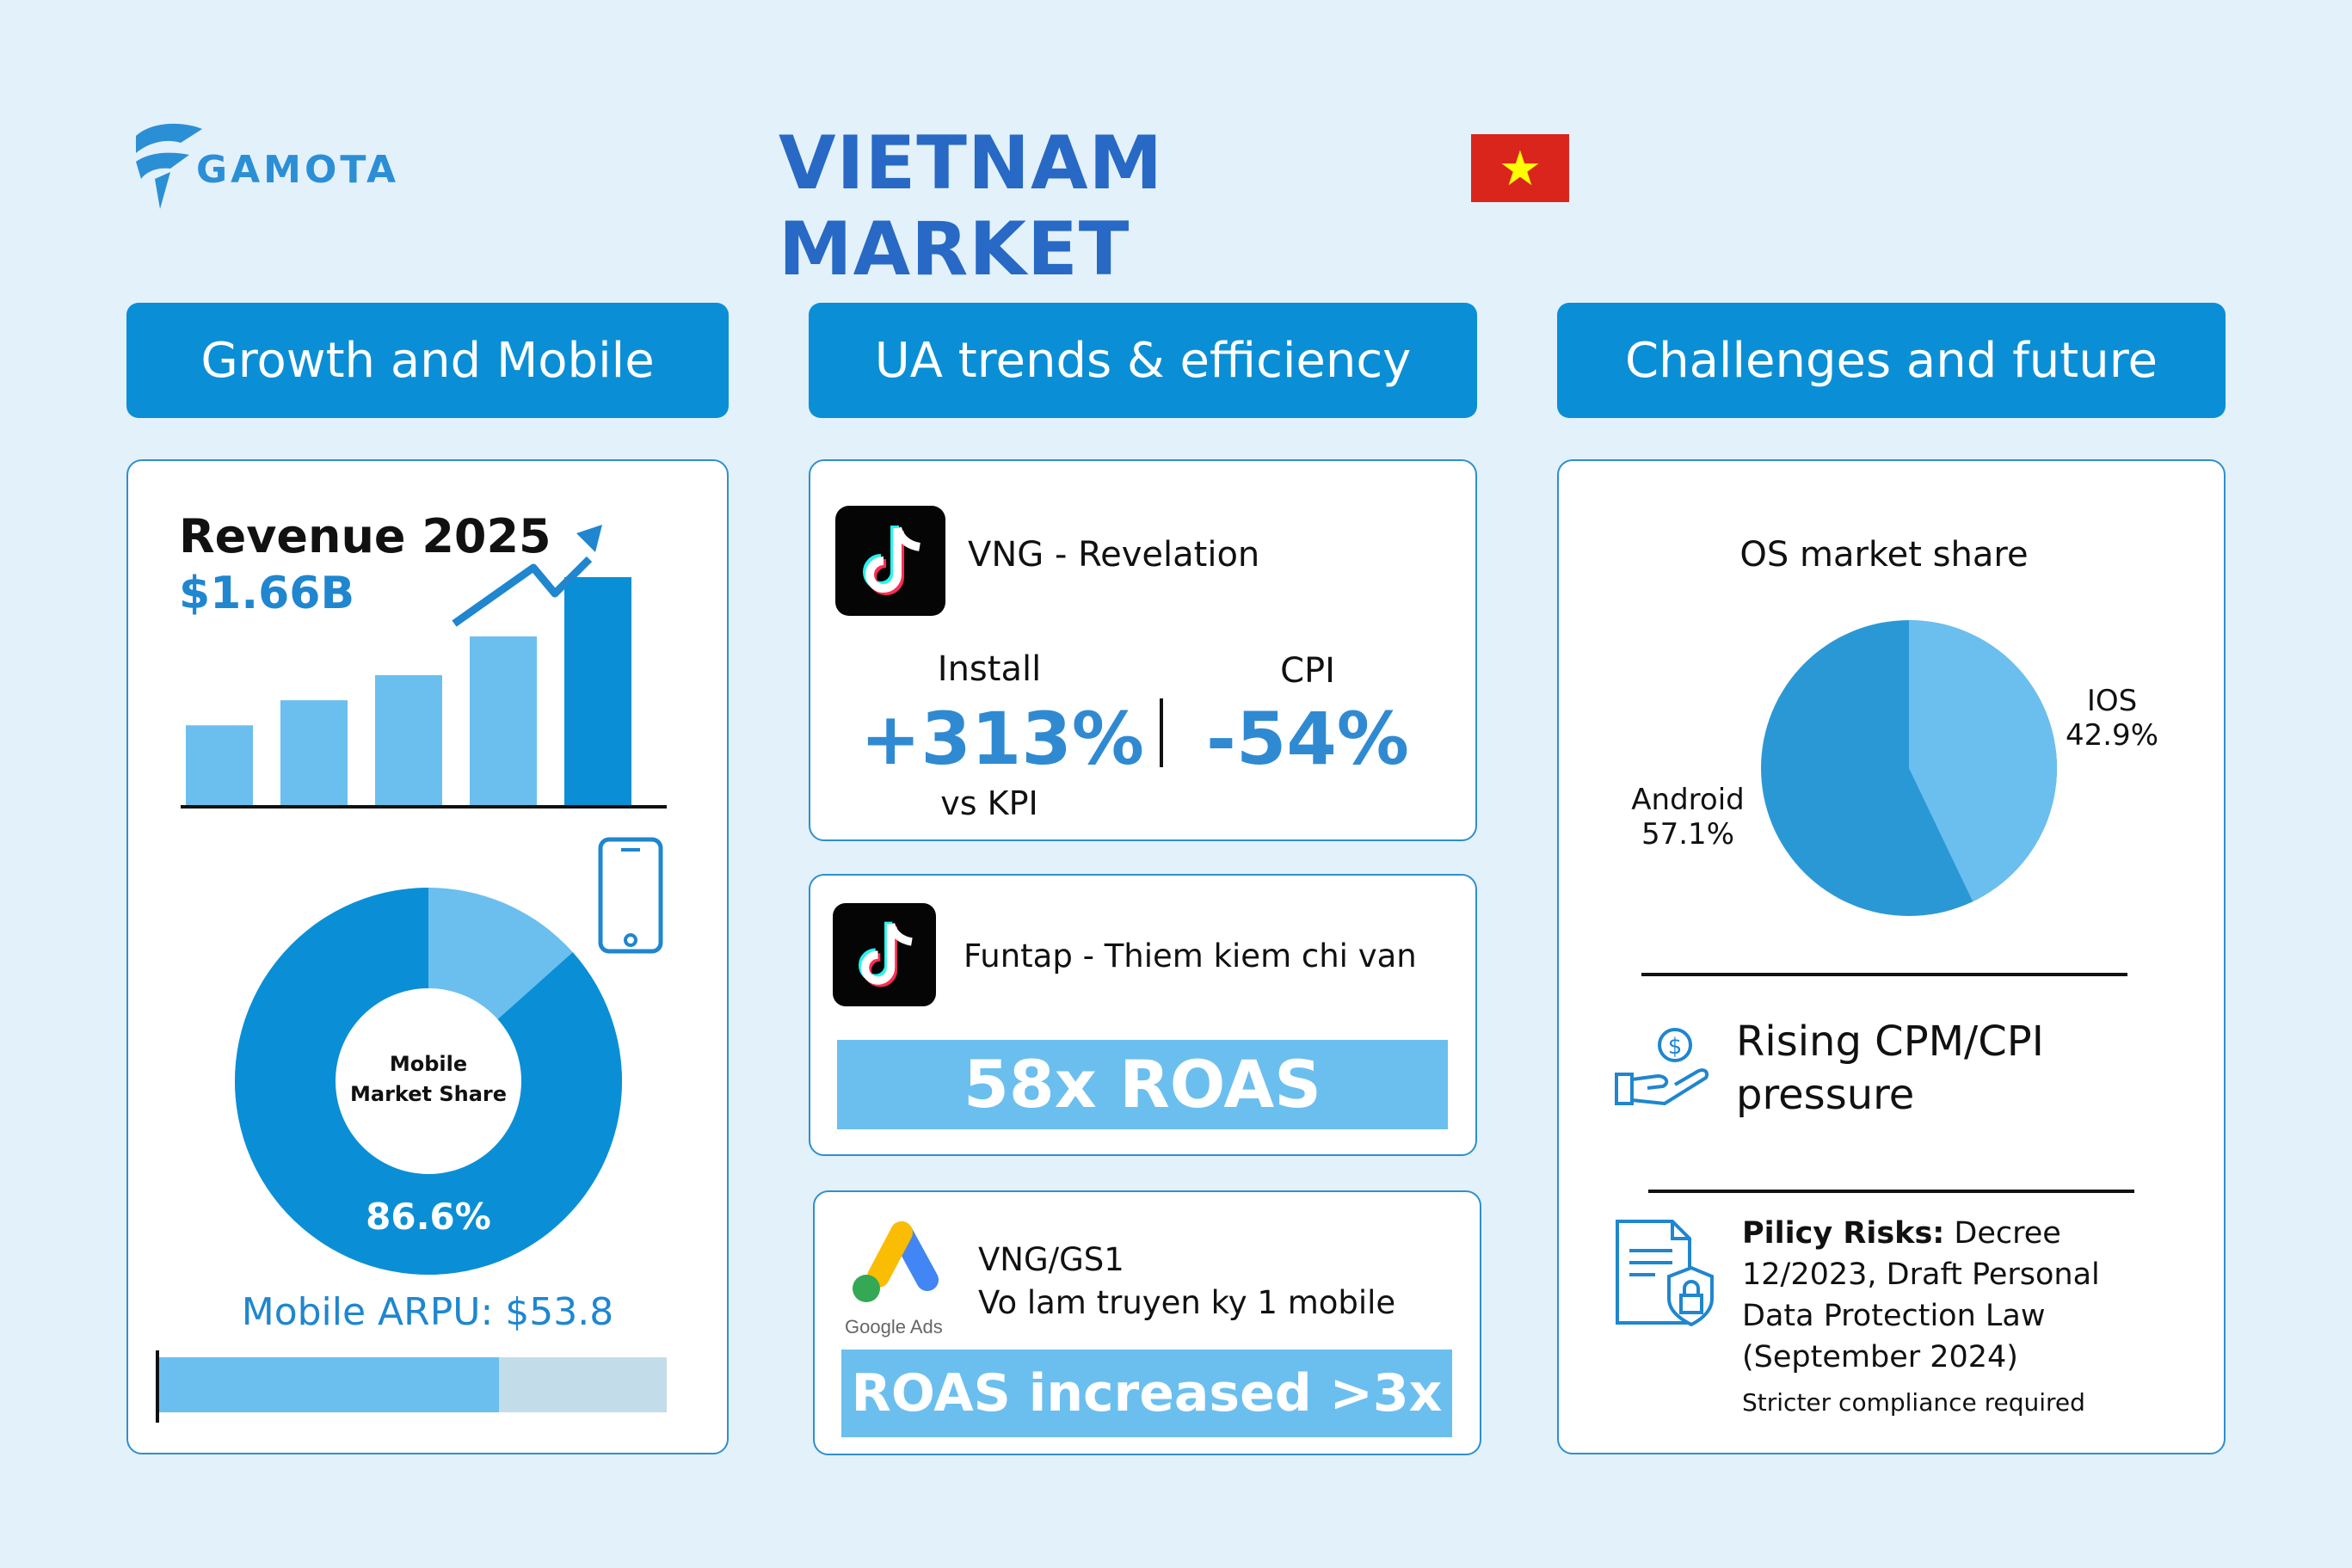 This screenshot has height=1568, width=2352. I want to click on install-sub: vs KPI, so click(989, 803).